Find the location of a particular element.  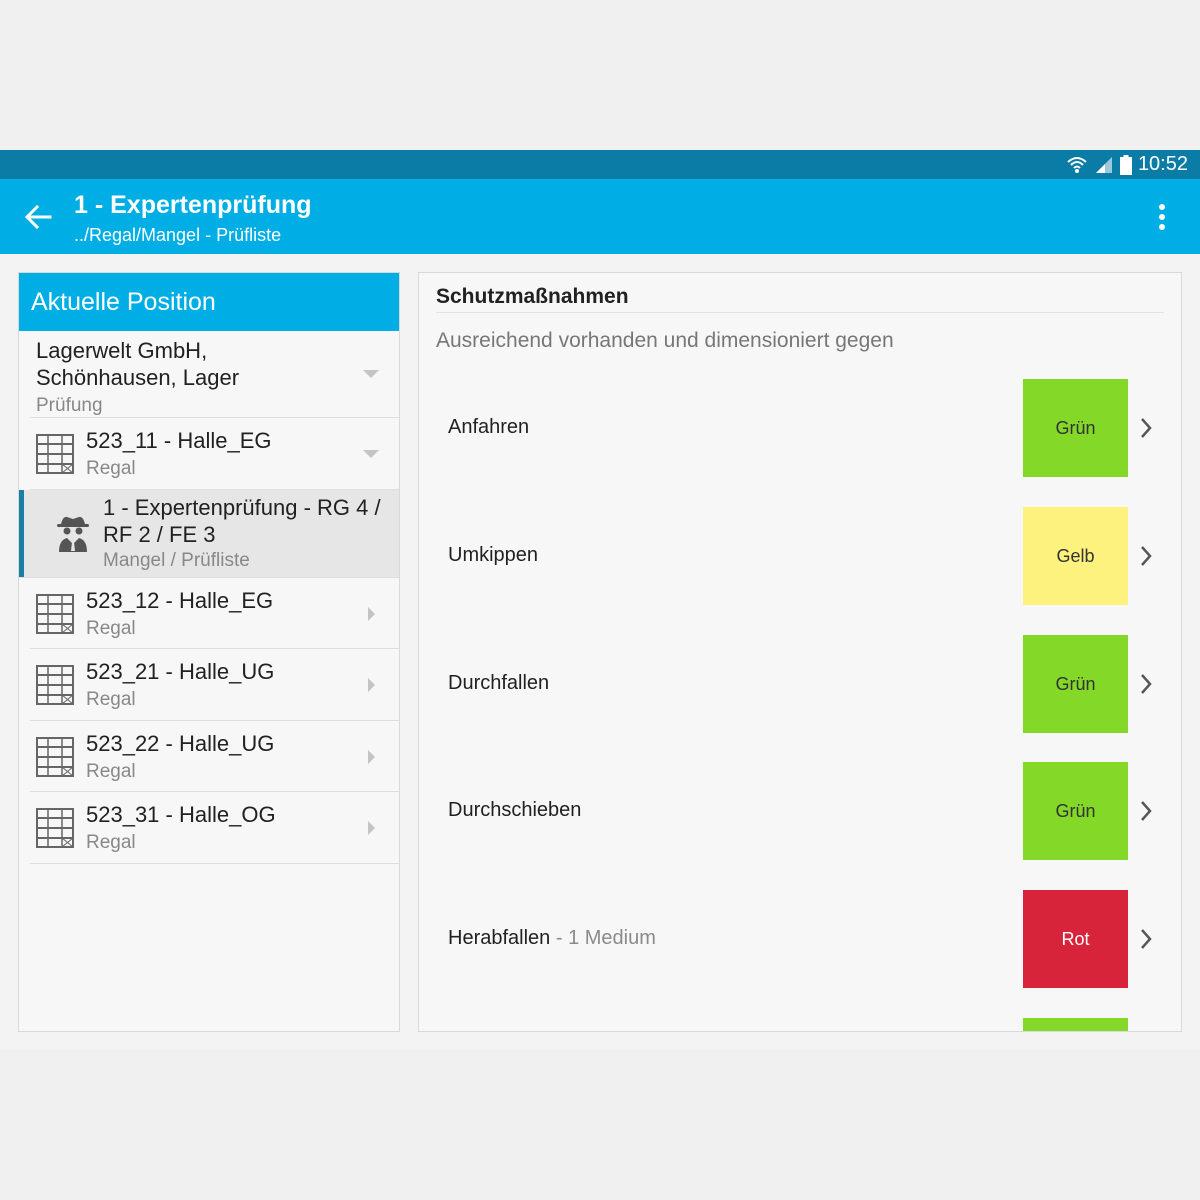

panel-header: Aktuelle Position is located at coordinates (209, 302).